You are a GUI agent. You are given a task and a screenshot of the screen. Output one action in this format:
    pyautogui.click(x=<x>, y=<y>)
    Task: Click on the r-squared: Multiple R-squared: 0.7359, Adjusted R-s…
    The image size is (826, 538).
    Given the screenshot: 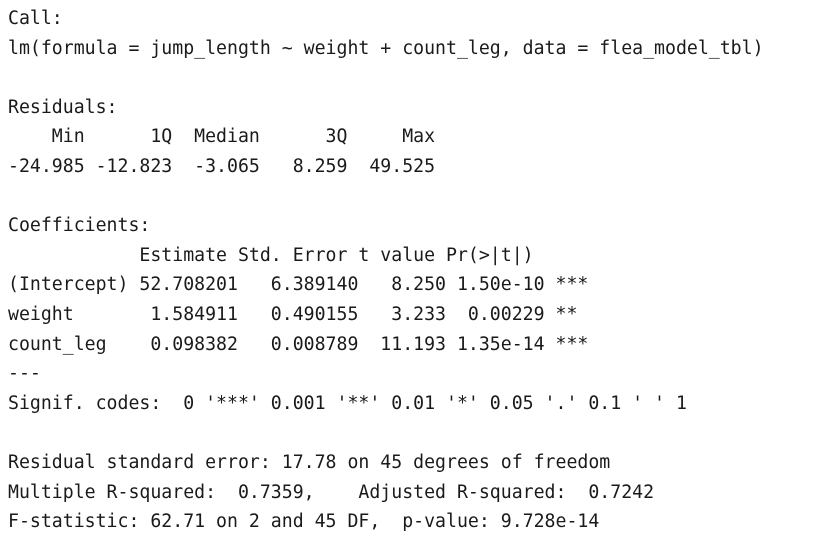 What is the action you would take?
    pyautogui.click(x=336, y=492)
    